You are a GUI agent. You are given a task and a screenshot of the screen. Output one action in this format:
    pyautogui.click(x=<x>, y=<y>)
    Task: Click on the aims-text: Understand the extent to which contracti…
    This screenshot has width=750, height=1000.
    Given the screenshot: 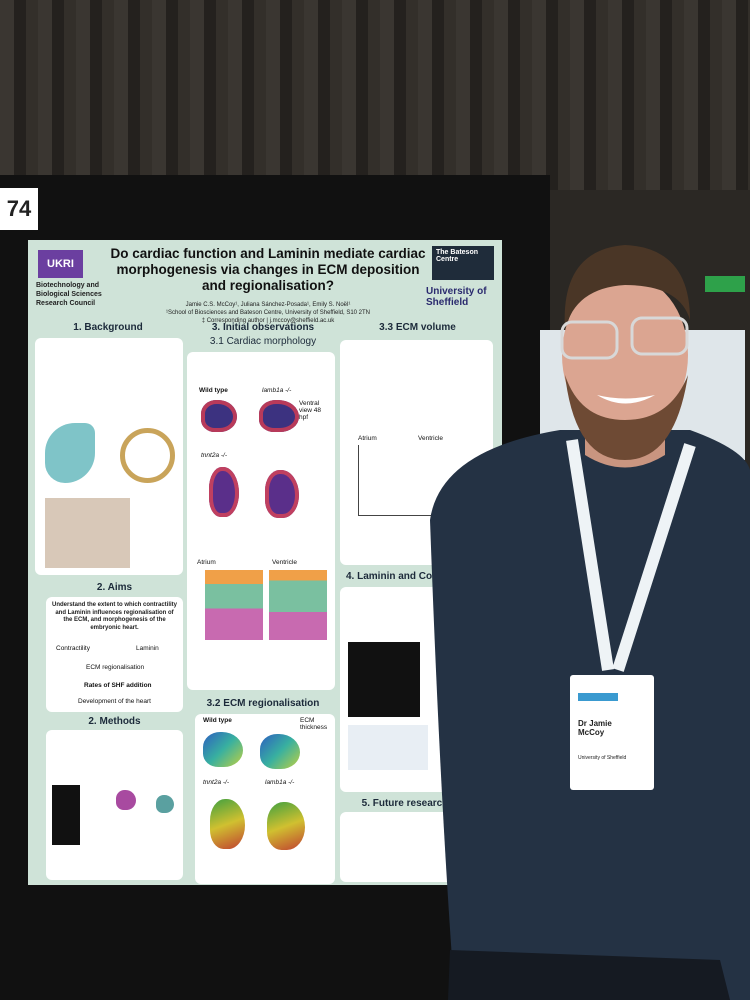 What is the action you would take?
    pyautogui.click(x=115, y=616)
    